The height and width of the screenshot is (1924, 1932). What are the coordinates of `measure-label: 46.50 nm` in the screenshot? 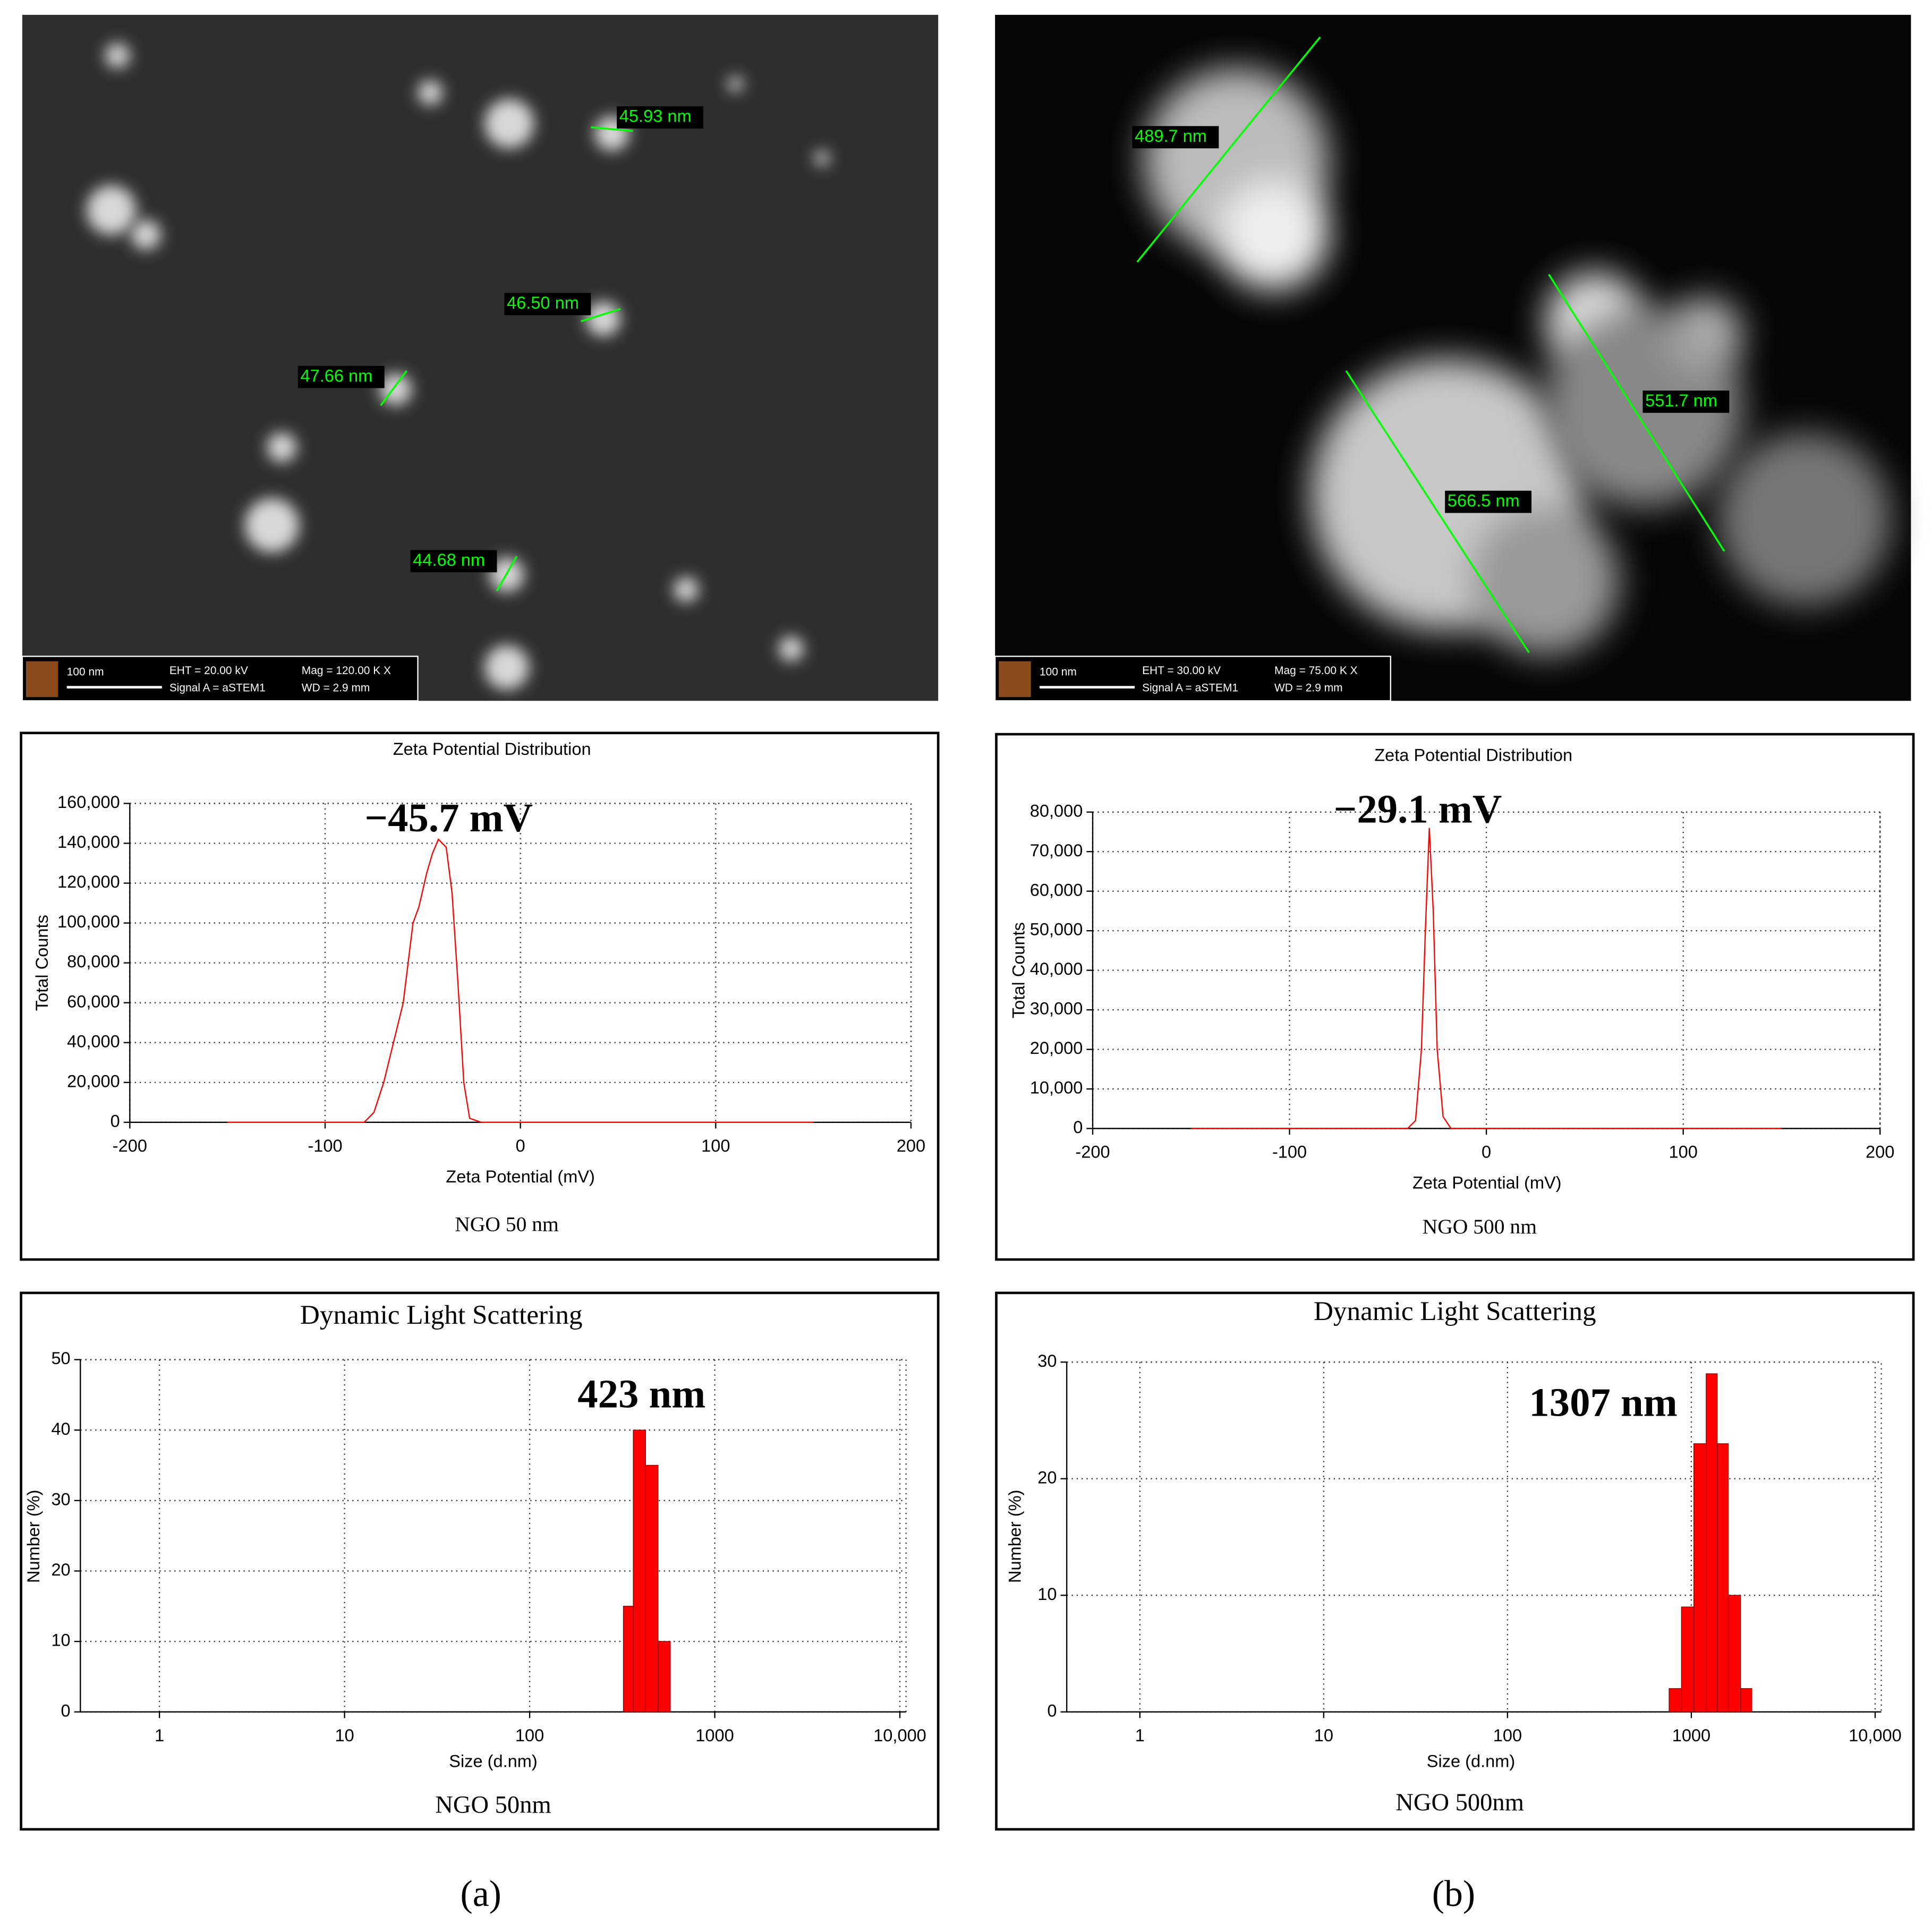 It's located at (543, 302).